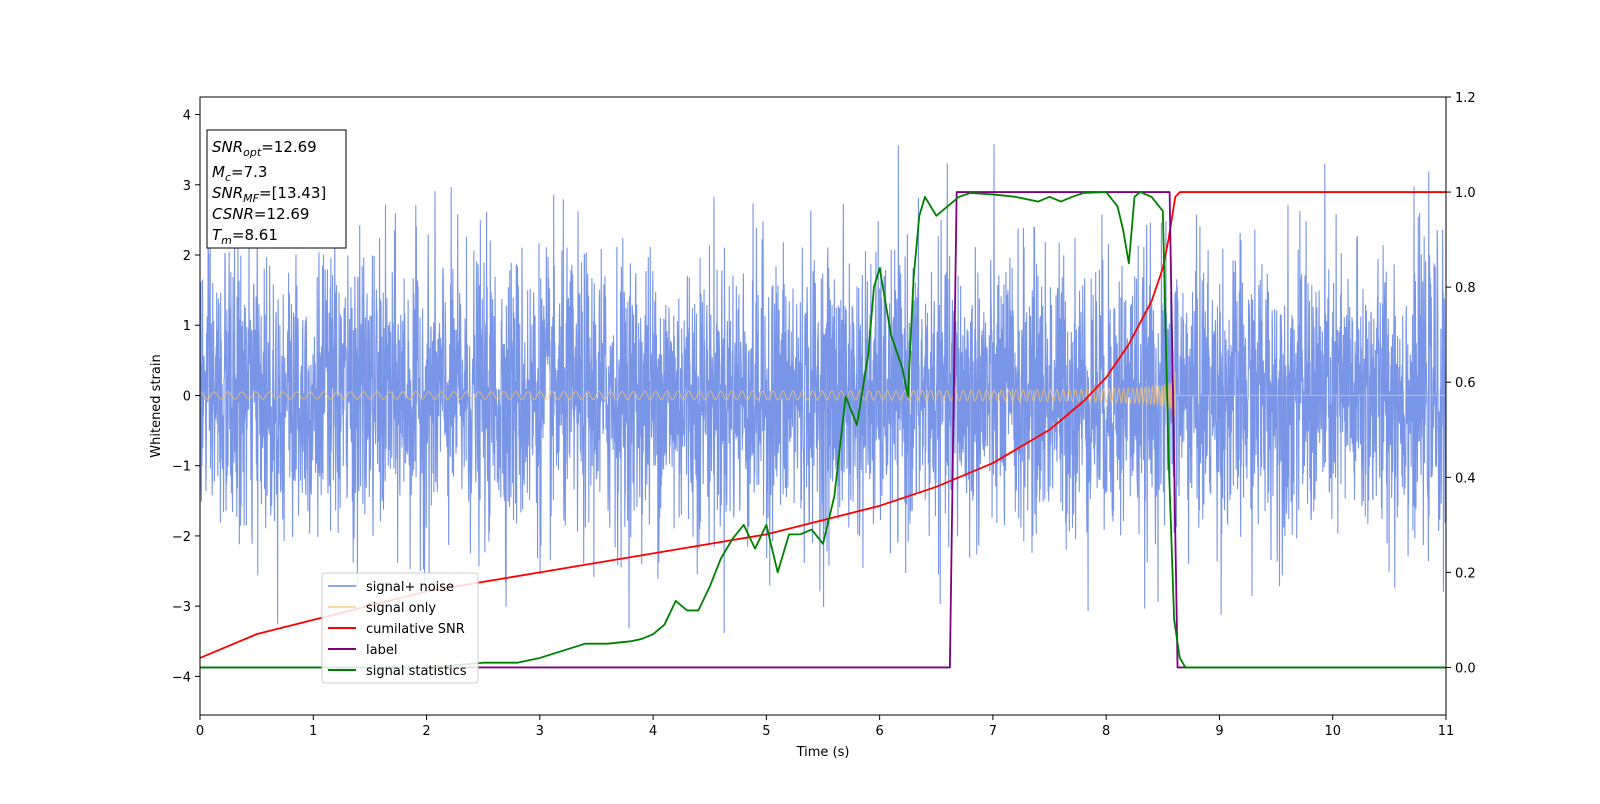 The height and width of the screenshot is (804, 1600). I want to click on x-tick-label: 11, so click(1446, 731).